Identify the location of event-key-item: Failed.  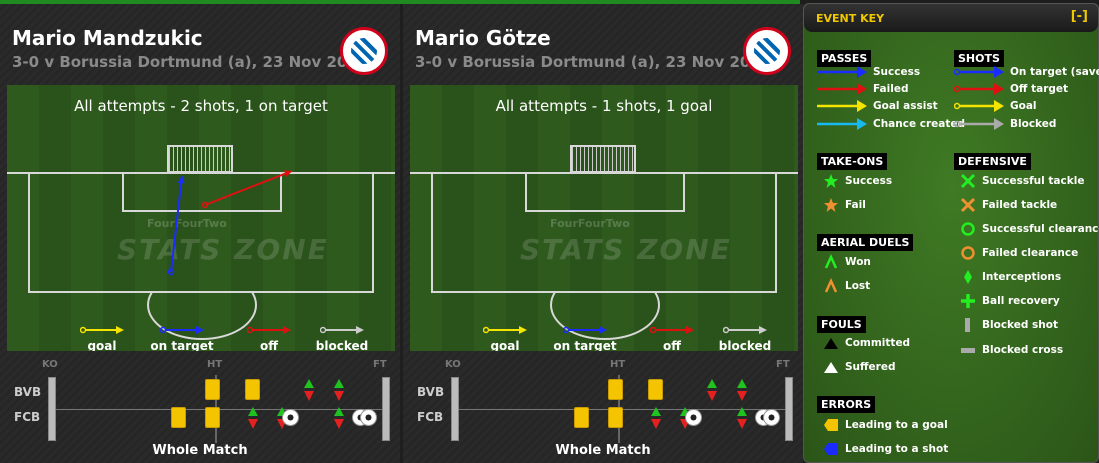
(862, 89).